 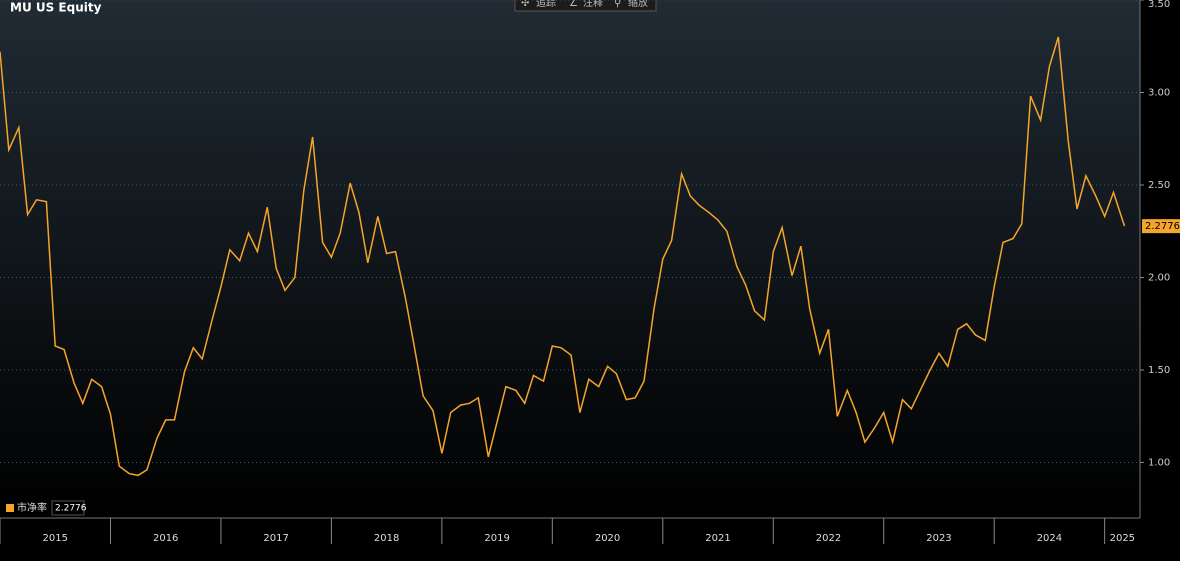 I want to click on x-axis-band, so click(x=590, y=539).